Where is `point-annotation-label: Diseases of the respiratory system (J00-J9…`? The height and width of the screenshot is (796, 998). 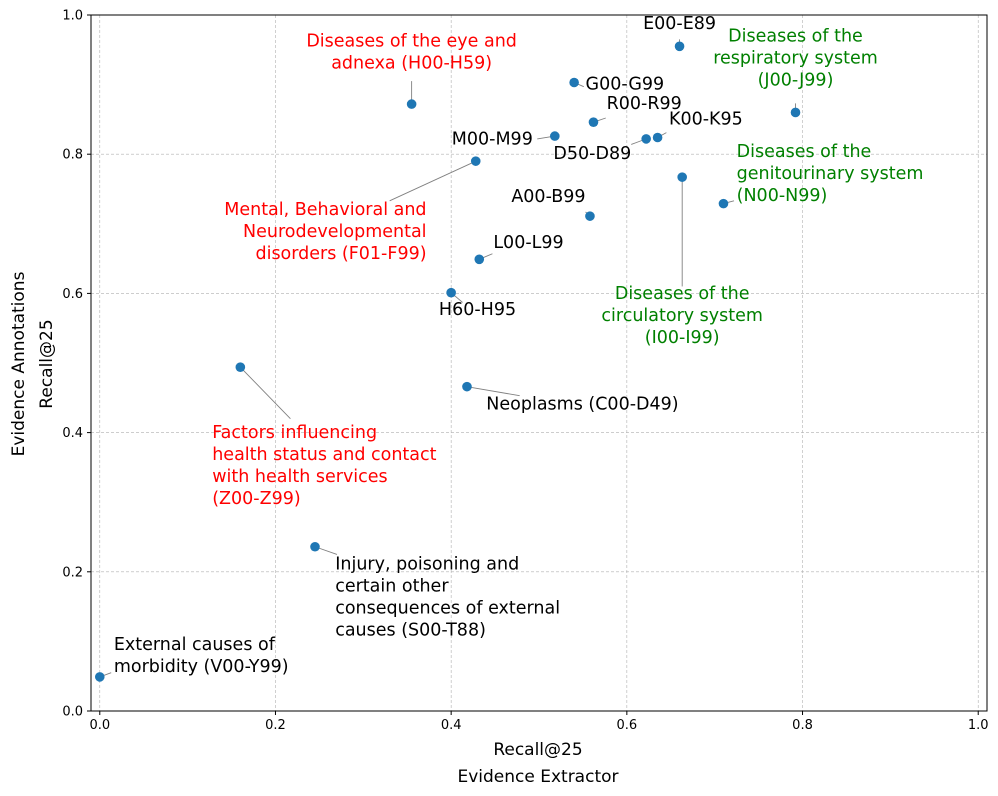
point-annotation-label: Diseases of the respiratory system (J00-J9… is located at coordinates (795, 58).